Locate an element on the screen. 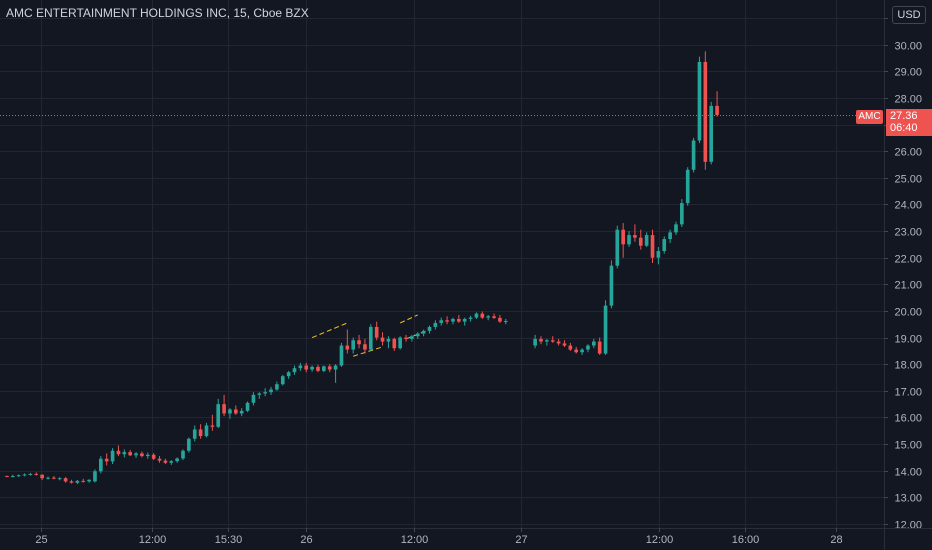  pattern-line is located at coordinates (408, 319).